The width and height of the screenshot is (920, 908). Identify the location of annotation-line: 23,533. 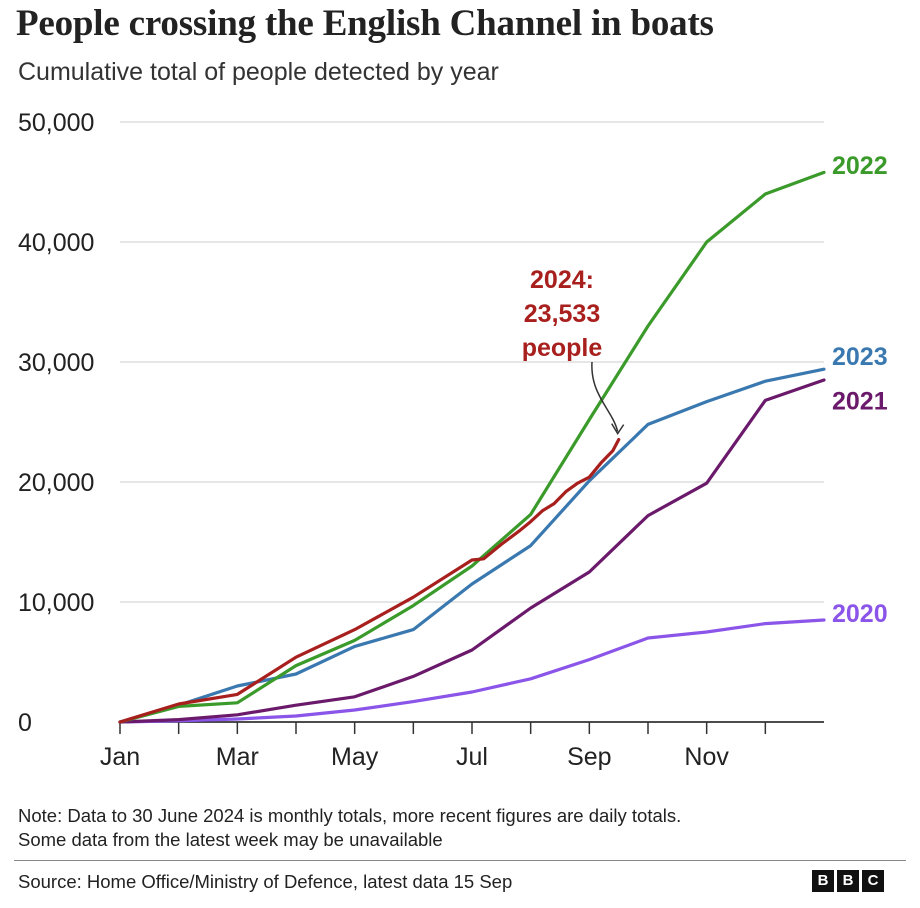
(562, 314).